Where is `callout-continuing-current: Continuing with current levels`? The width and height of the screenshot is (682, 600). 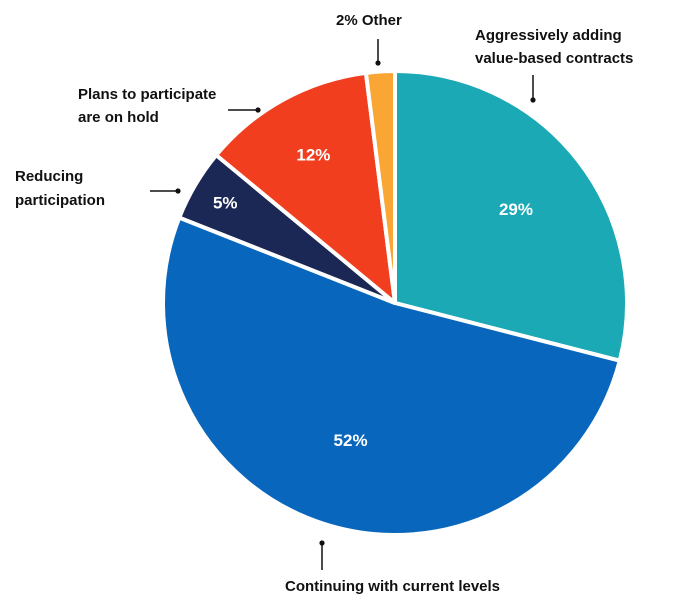
callout-continuing-current: Continuing with current levels is located at coordinates (392, 567).